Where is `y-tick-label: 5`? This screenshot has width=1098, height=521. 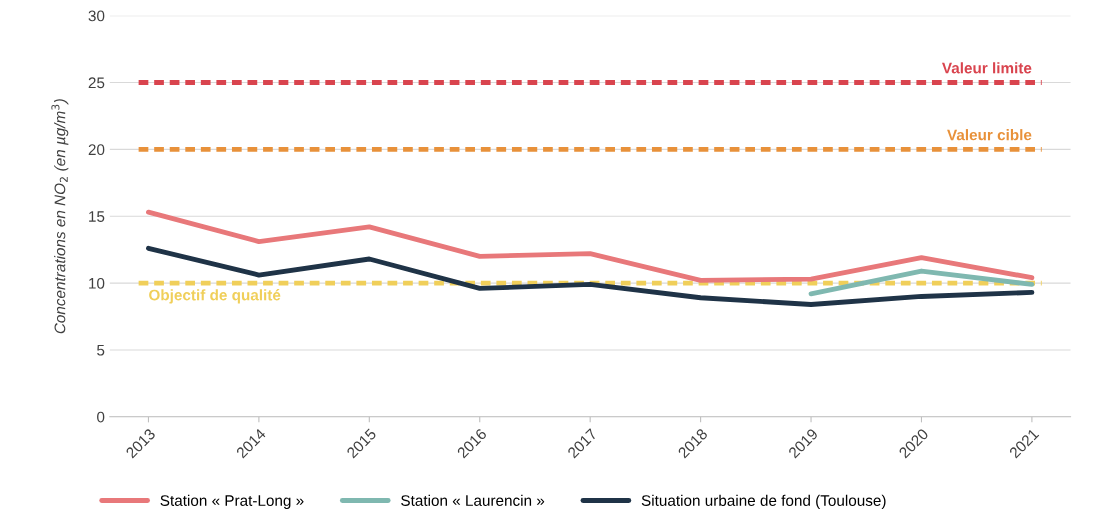
y-tick-label: 5 is located at coordinates (101, 350).